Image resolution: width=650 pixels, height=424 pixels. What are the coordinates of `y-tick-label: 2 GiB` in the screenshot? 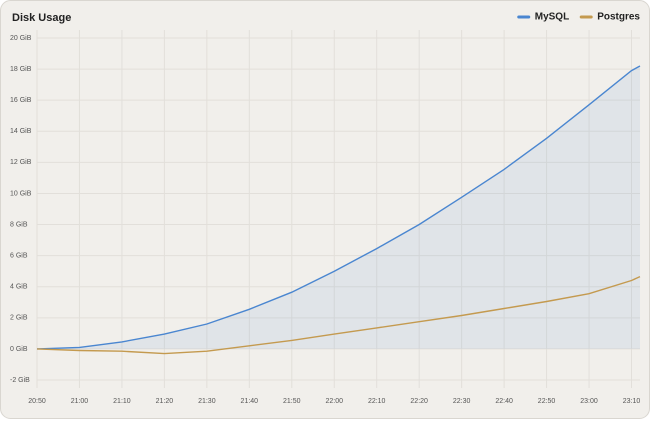 It's located at (19, 318).